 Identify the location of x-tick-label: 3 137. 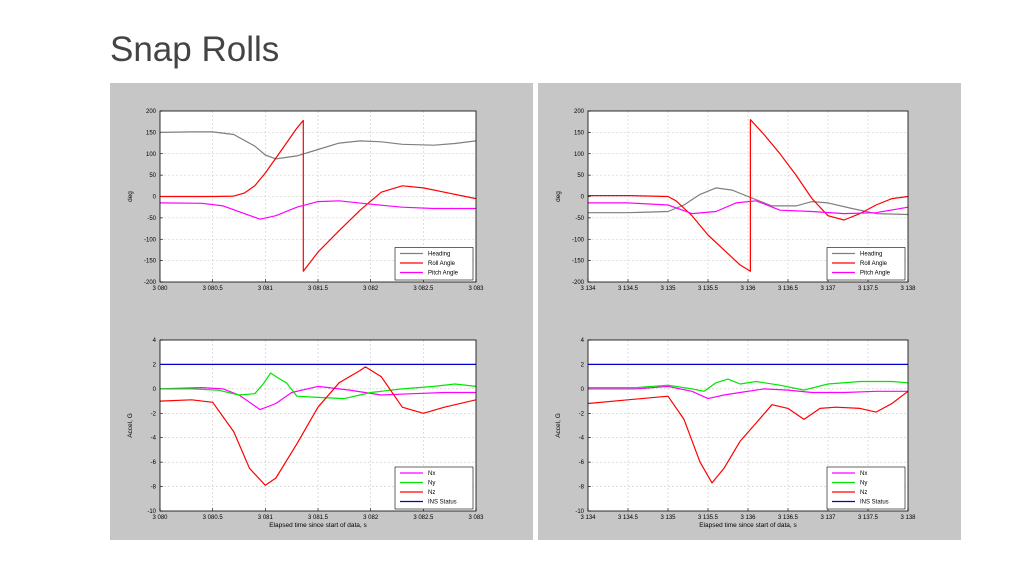
(828, 518).